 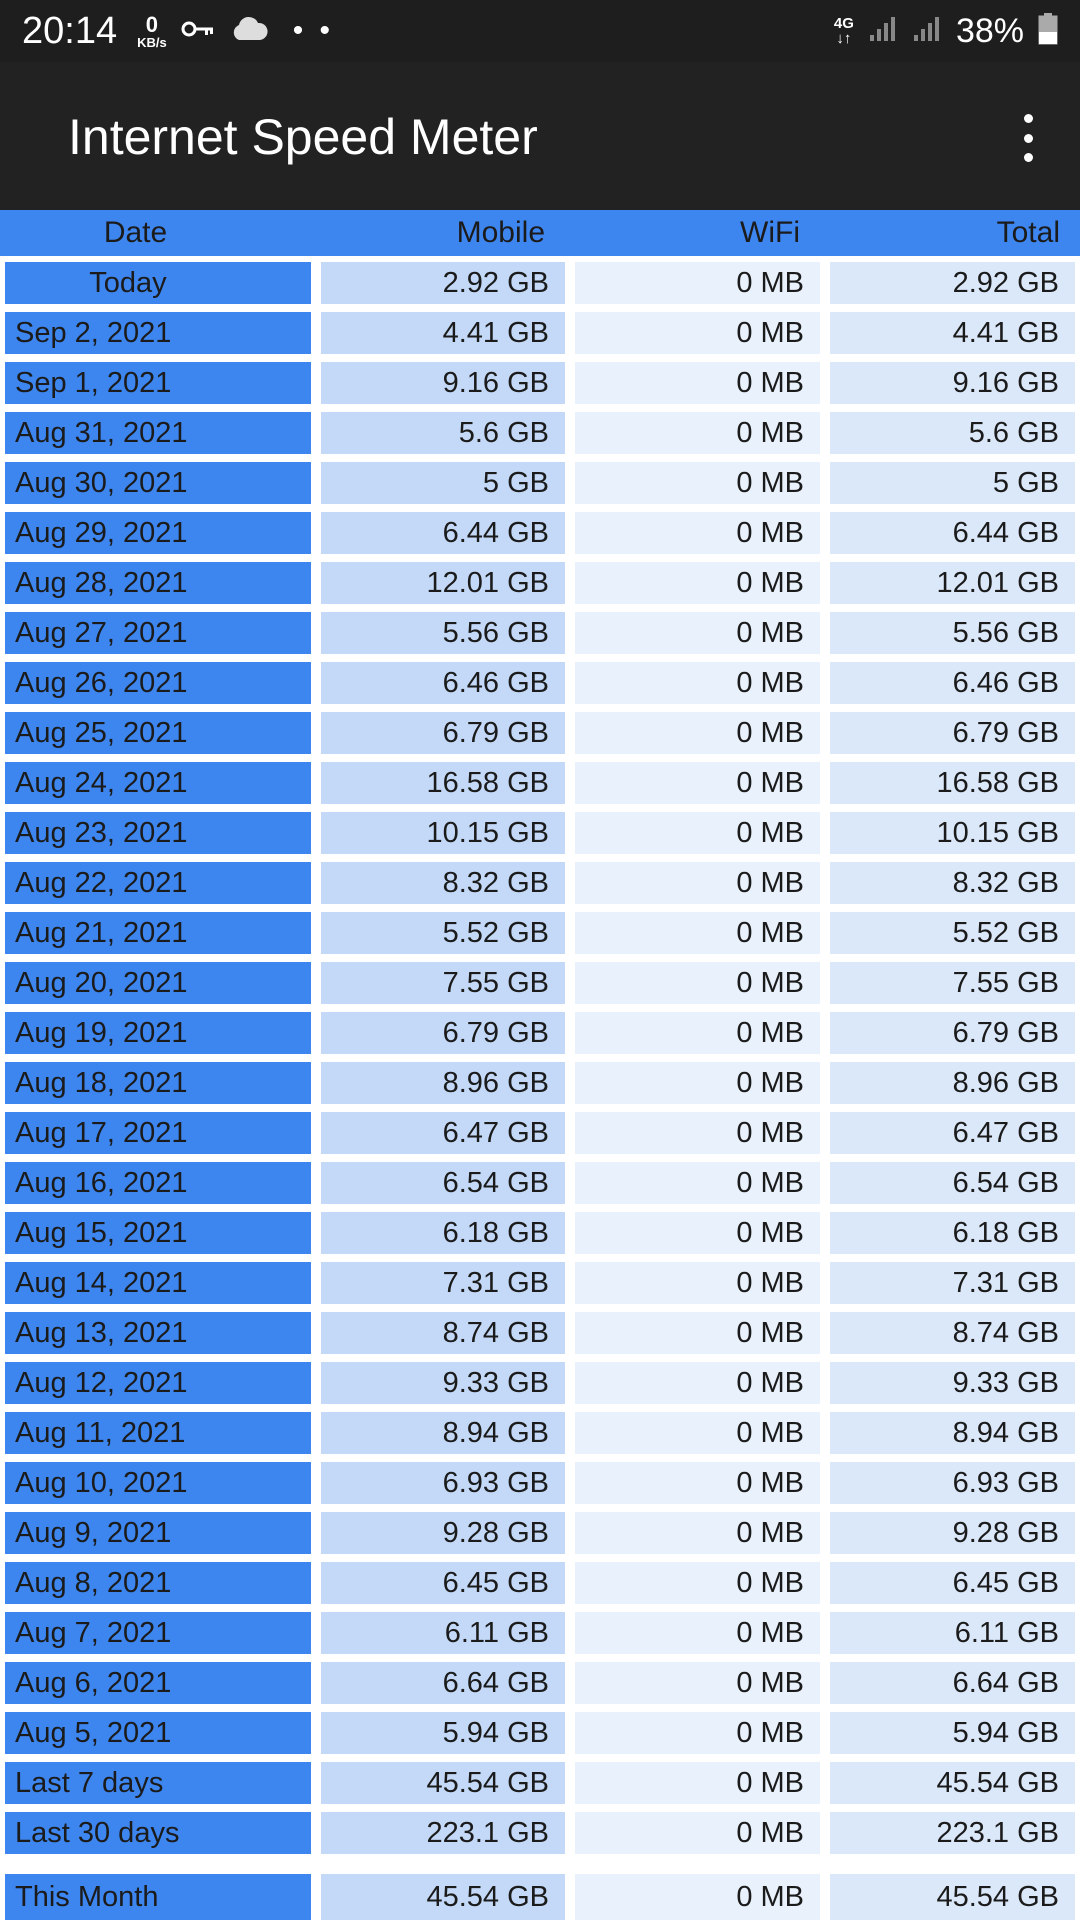 What do you see at coordinates (540, 1037) in the screenshot?
I see `table-row: Aug 19, 2021 6.79 GB 0 MB 6.79 GB` at bounding box center [540, 1037].